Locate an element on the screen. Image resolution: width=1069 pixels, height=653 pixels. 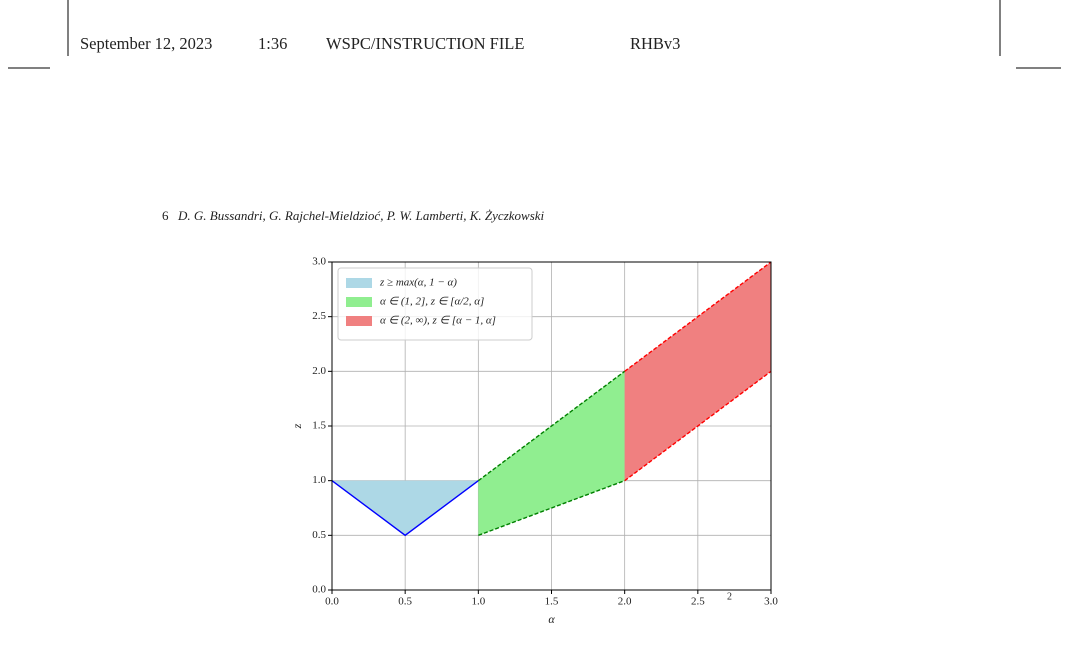
y-tick-label: 0.0 is located at coordinates (319, 590).